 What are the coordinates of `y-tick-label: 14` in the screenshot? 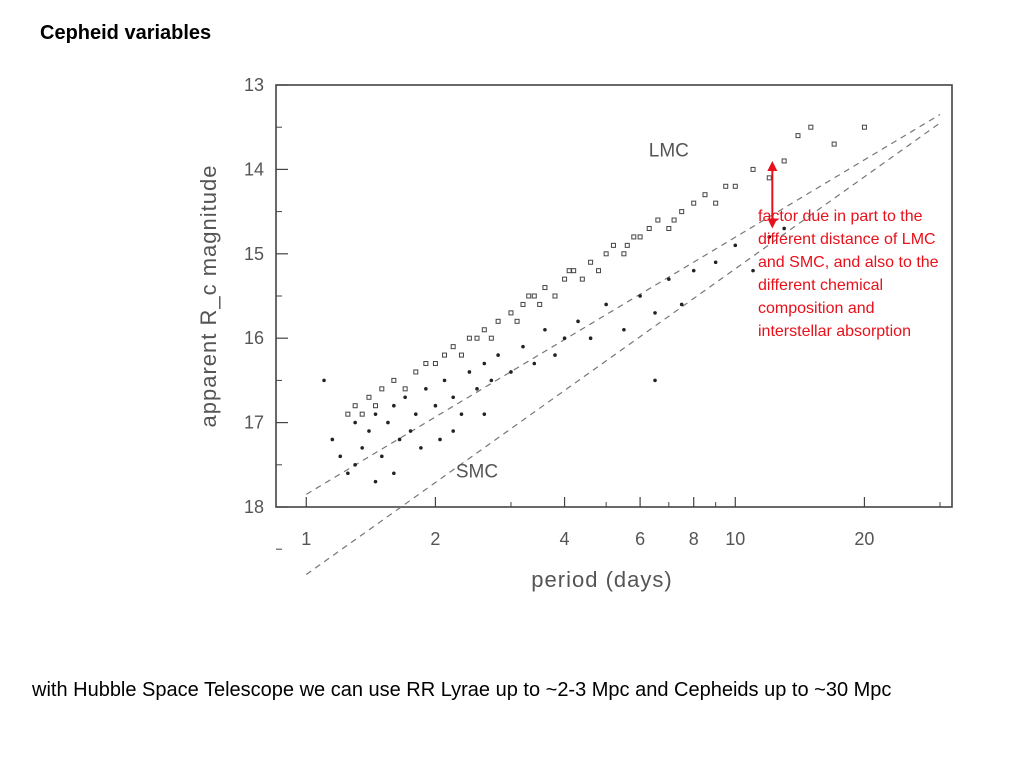 It's located at (254, 169).